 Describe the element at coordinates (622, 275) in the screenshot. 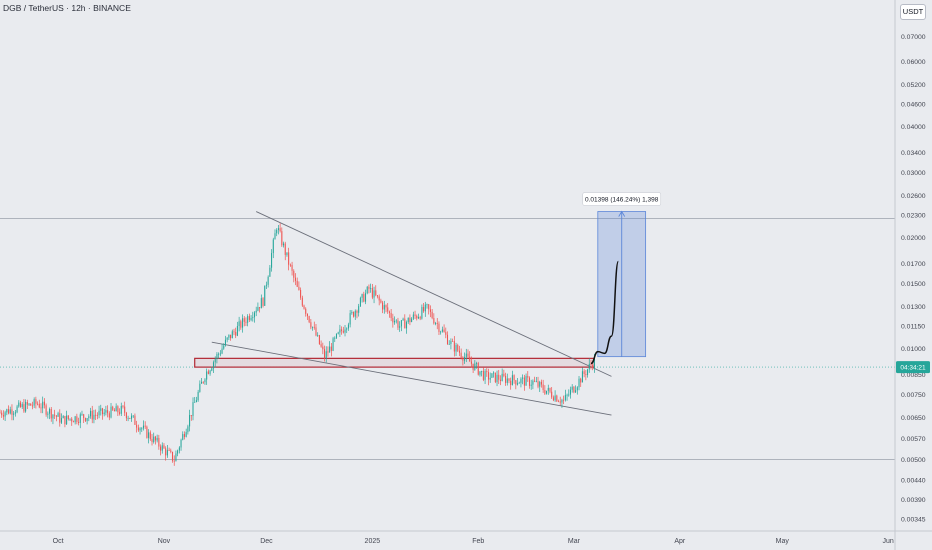

I see `measure-tool: 0.01398 (146.24%) 1,398` at that location.